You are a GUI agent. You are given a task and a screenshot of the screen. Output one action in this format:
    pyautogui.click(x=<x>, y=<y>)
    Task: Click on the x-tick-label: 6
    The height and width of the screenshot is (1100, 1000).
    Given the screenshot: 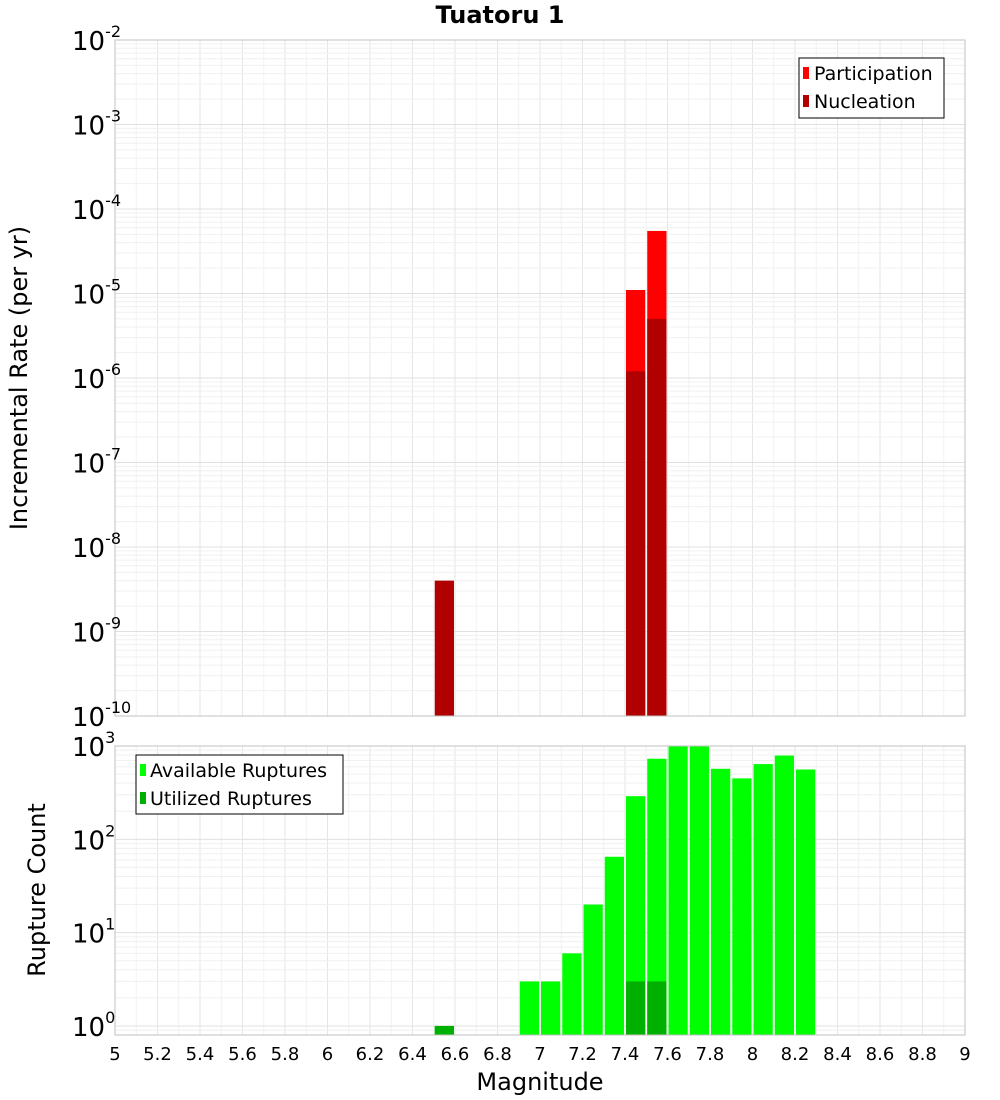 What is the action you would take?
    pyautogui.click(x=327, y=1054)
    